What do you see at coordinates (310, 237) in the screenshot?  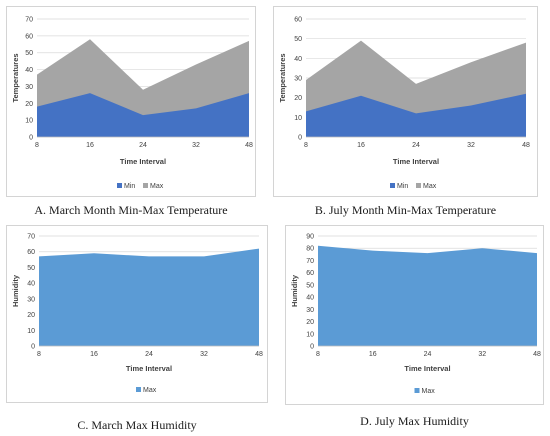 I see `y-tick-label: 90` at bounding box center [310, 237].